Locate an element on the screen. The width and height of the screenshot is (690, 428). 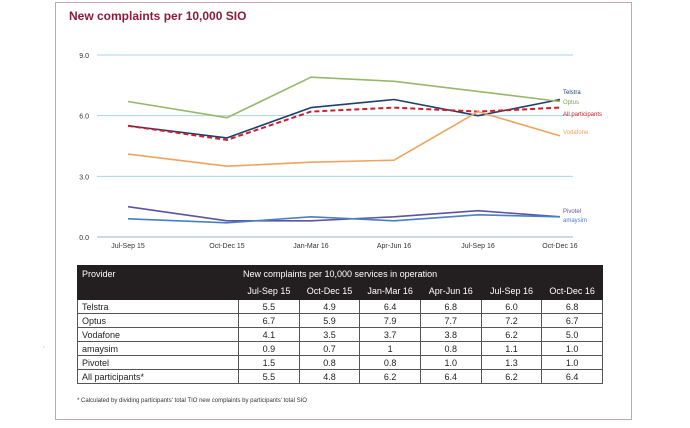
value-cell: 4.1 is located at coordinates (269, 334).